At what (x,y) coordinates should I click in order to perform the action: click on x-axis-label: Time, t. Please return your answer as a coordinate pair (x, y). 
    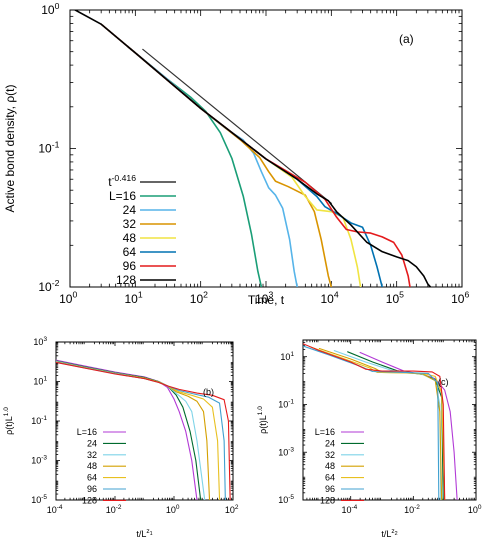
    Looking at the image, I should click on (266, 300).